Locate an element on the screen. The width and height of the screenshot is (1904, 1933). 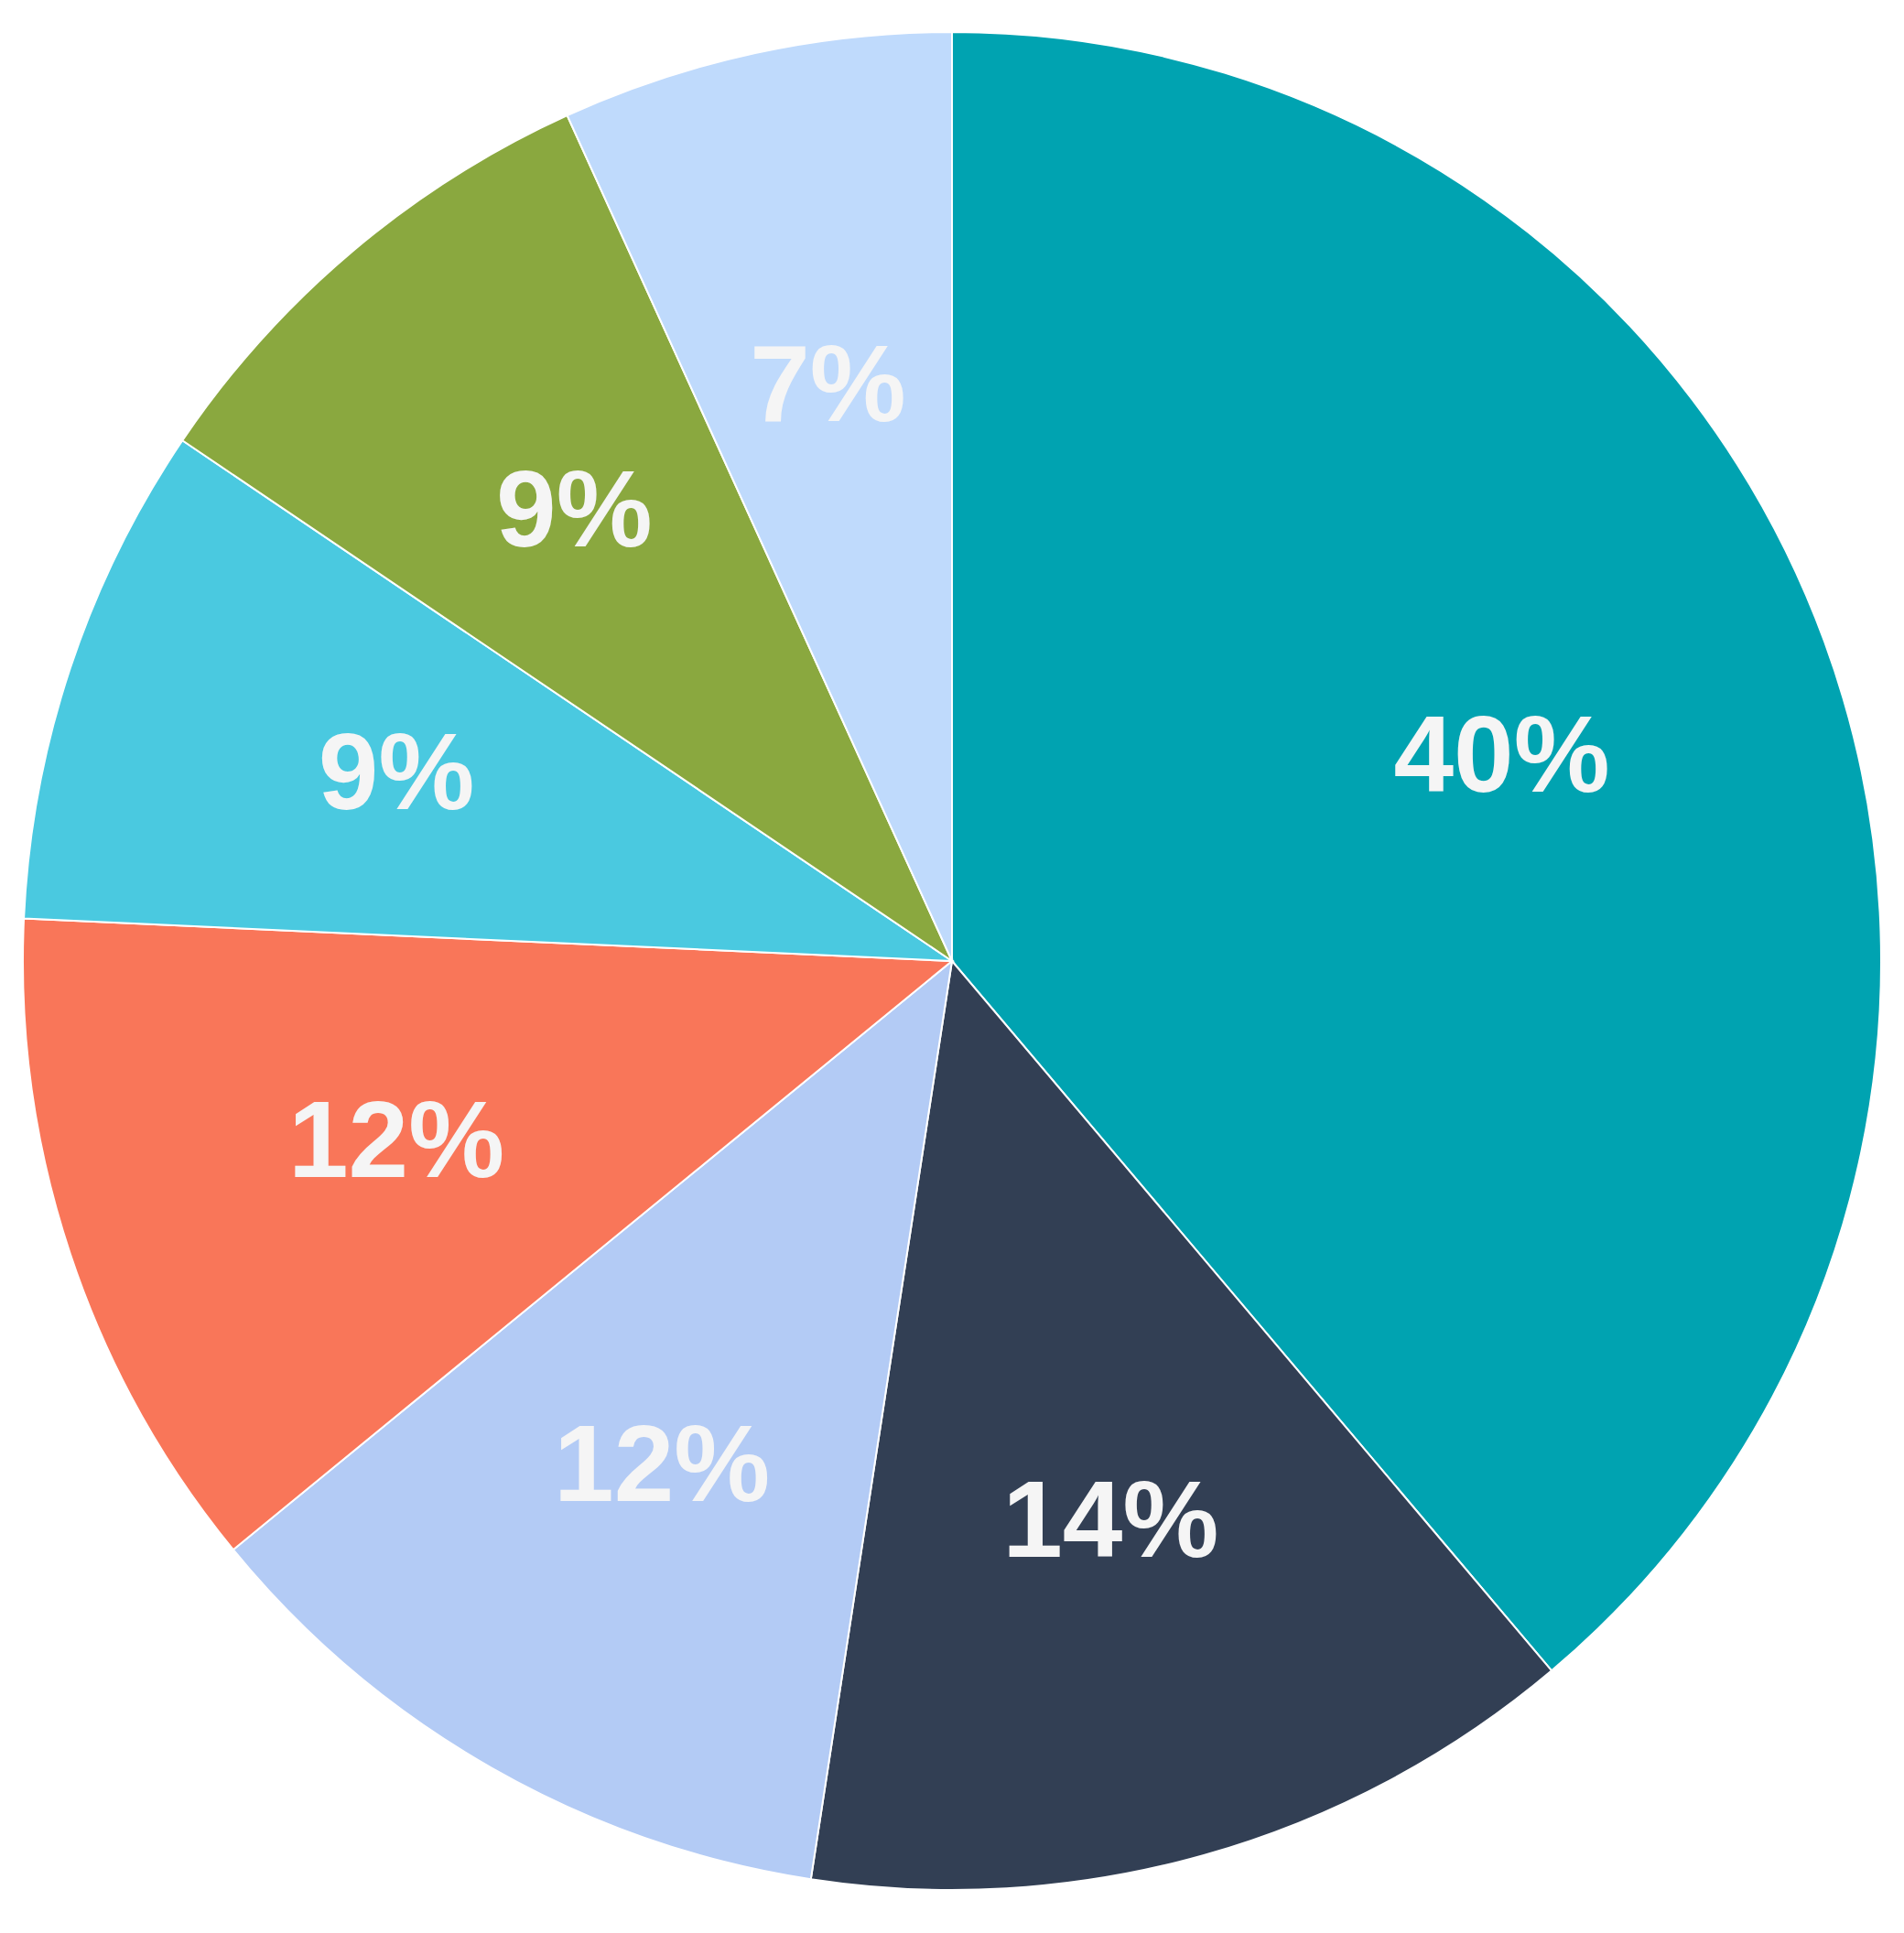
data-label: 14% is located at coordinates (1110, 1519).